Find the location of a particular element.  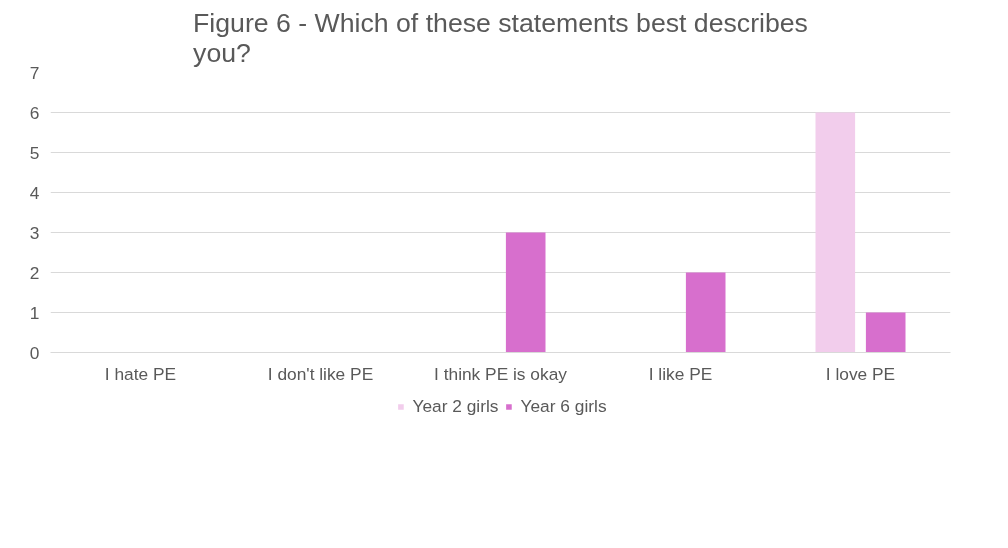

x-tick-label: I love PE is located at coordinates (860, 373).